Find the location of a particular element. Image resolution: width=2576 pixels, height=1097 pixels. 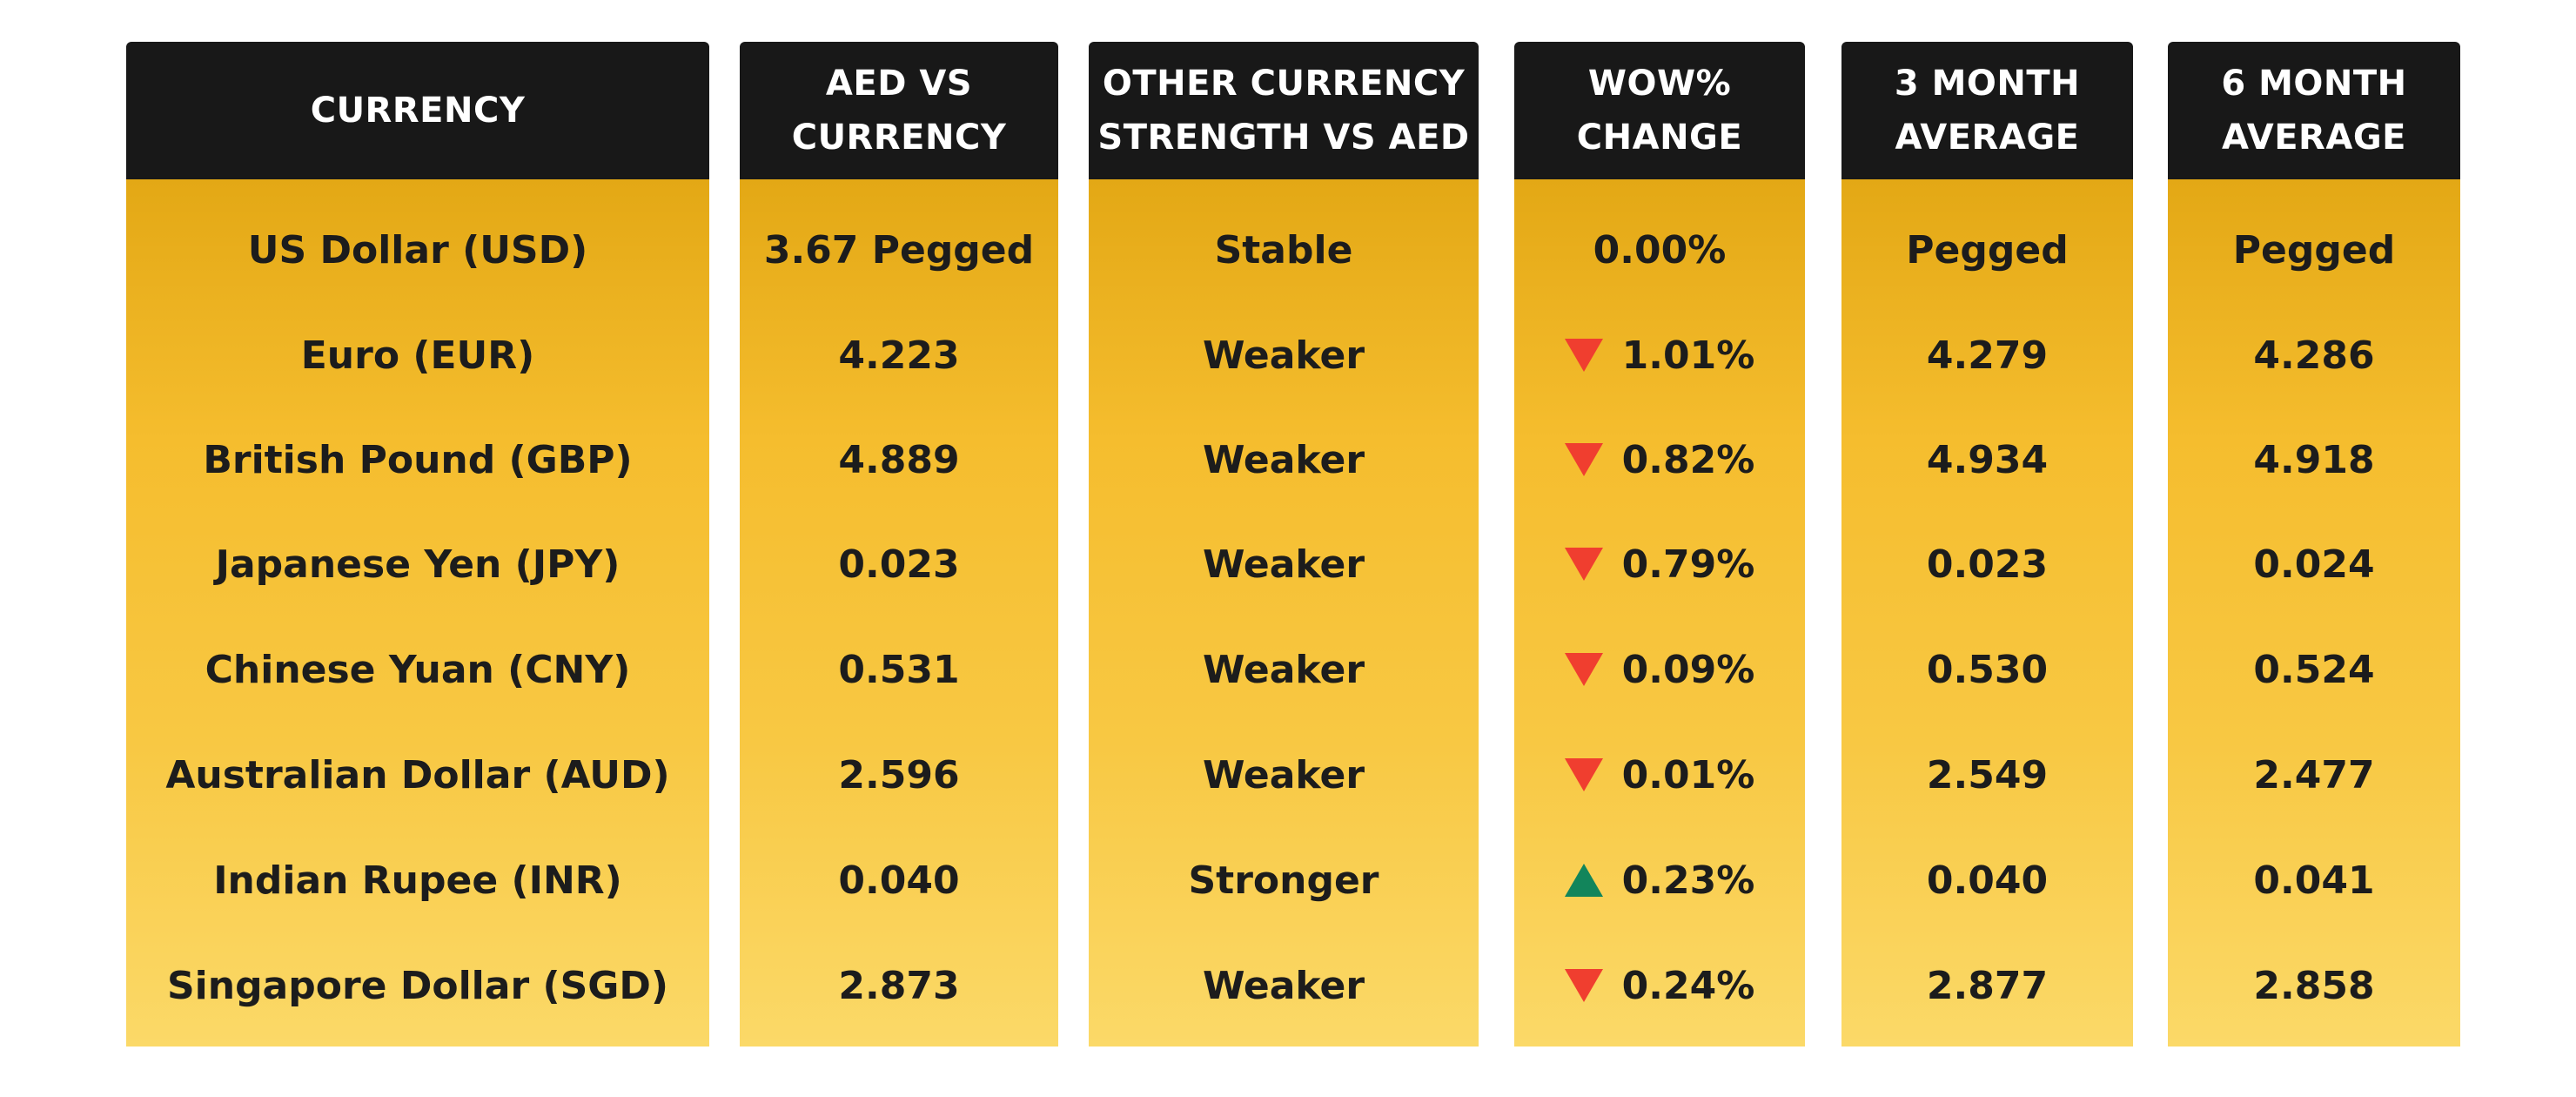

strength-cell: Stable is located at coordinates (1283, 250).